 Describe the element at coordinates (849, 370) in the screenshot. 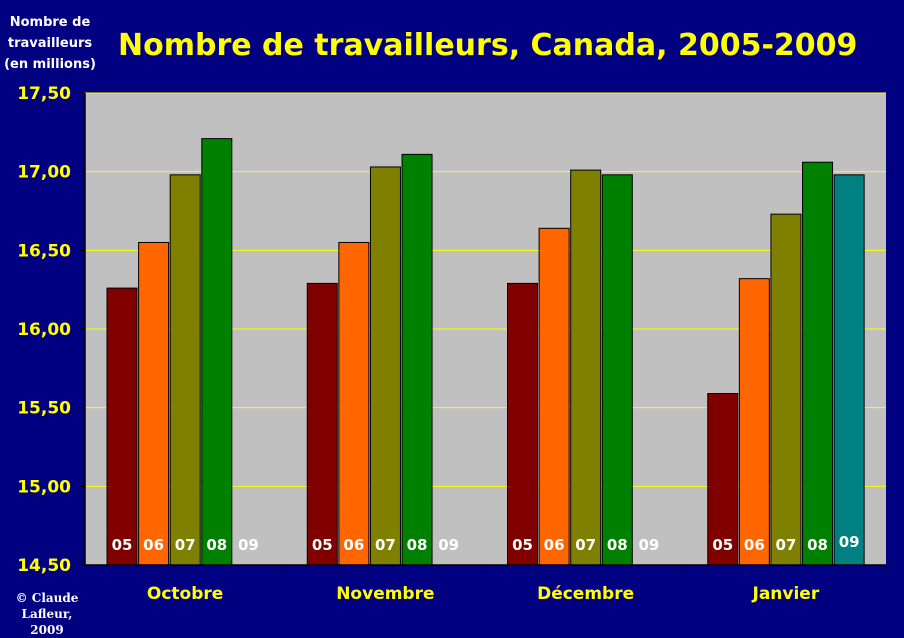

I see `bar-09-Janvier` at that location.